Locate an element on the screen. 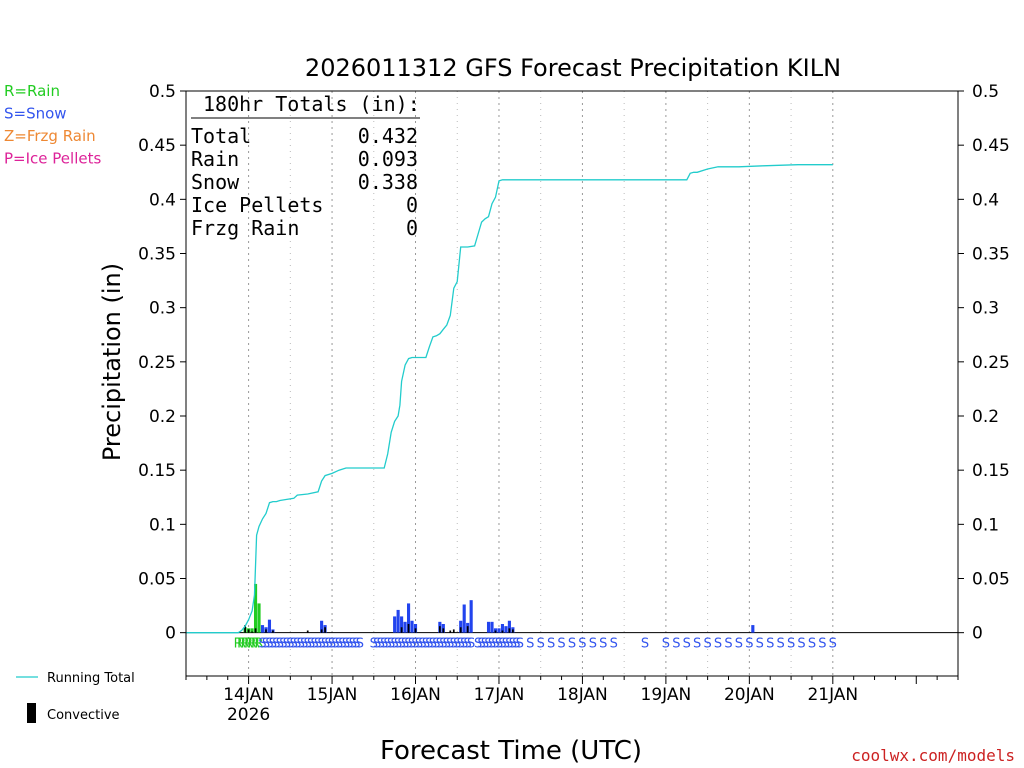 The height and width of the screenshot is (768, 1024). y-tick-label-right: 0.5 is located at coordinates (985, 92).